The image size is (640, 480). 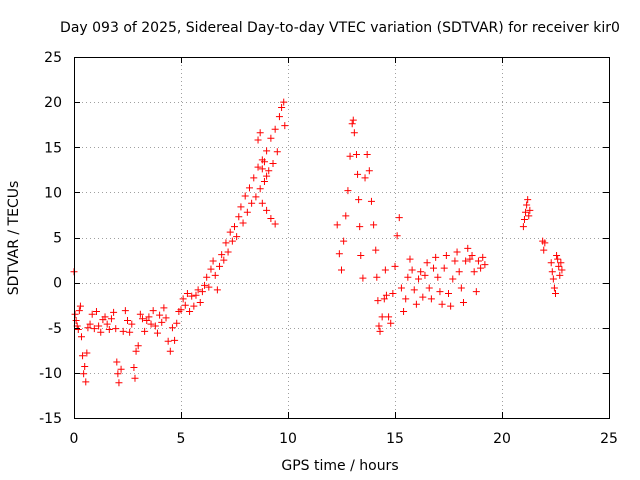 What do you see at coordinates (153, 307) in the screenshot?
I see `series-early-morning` at bounding box center [153, 307].